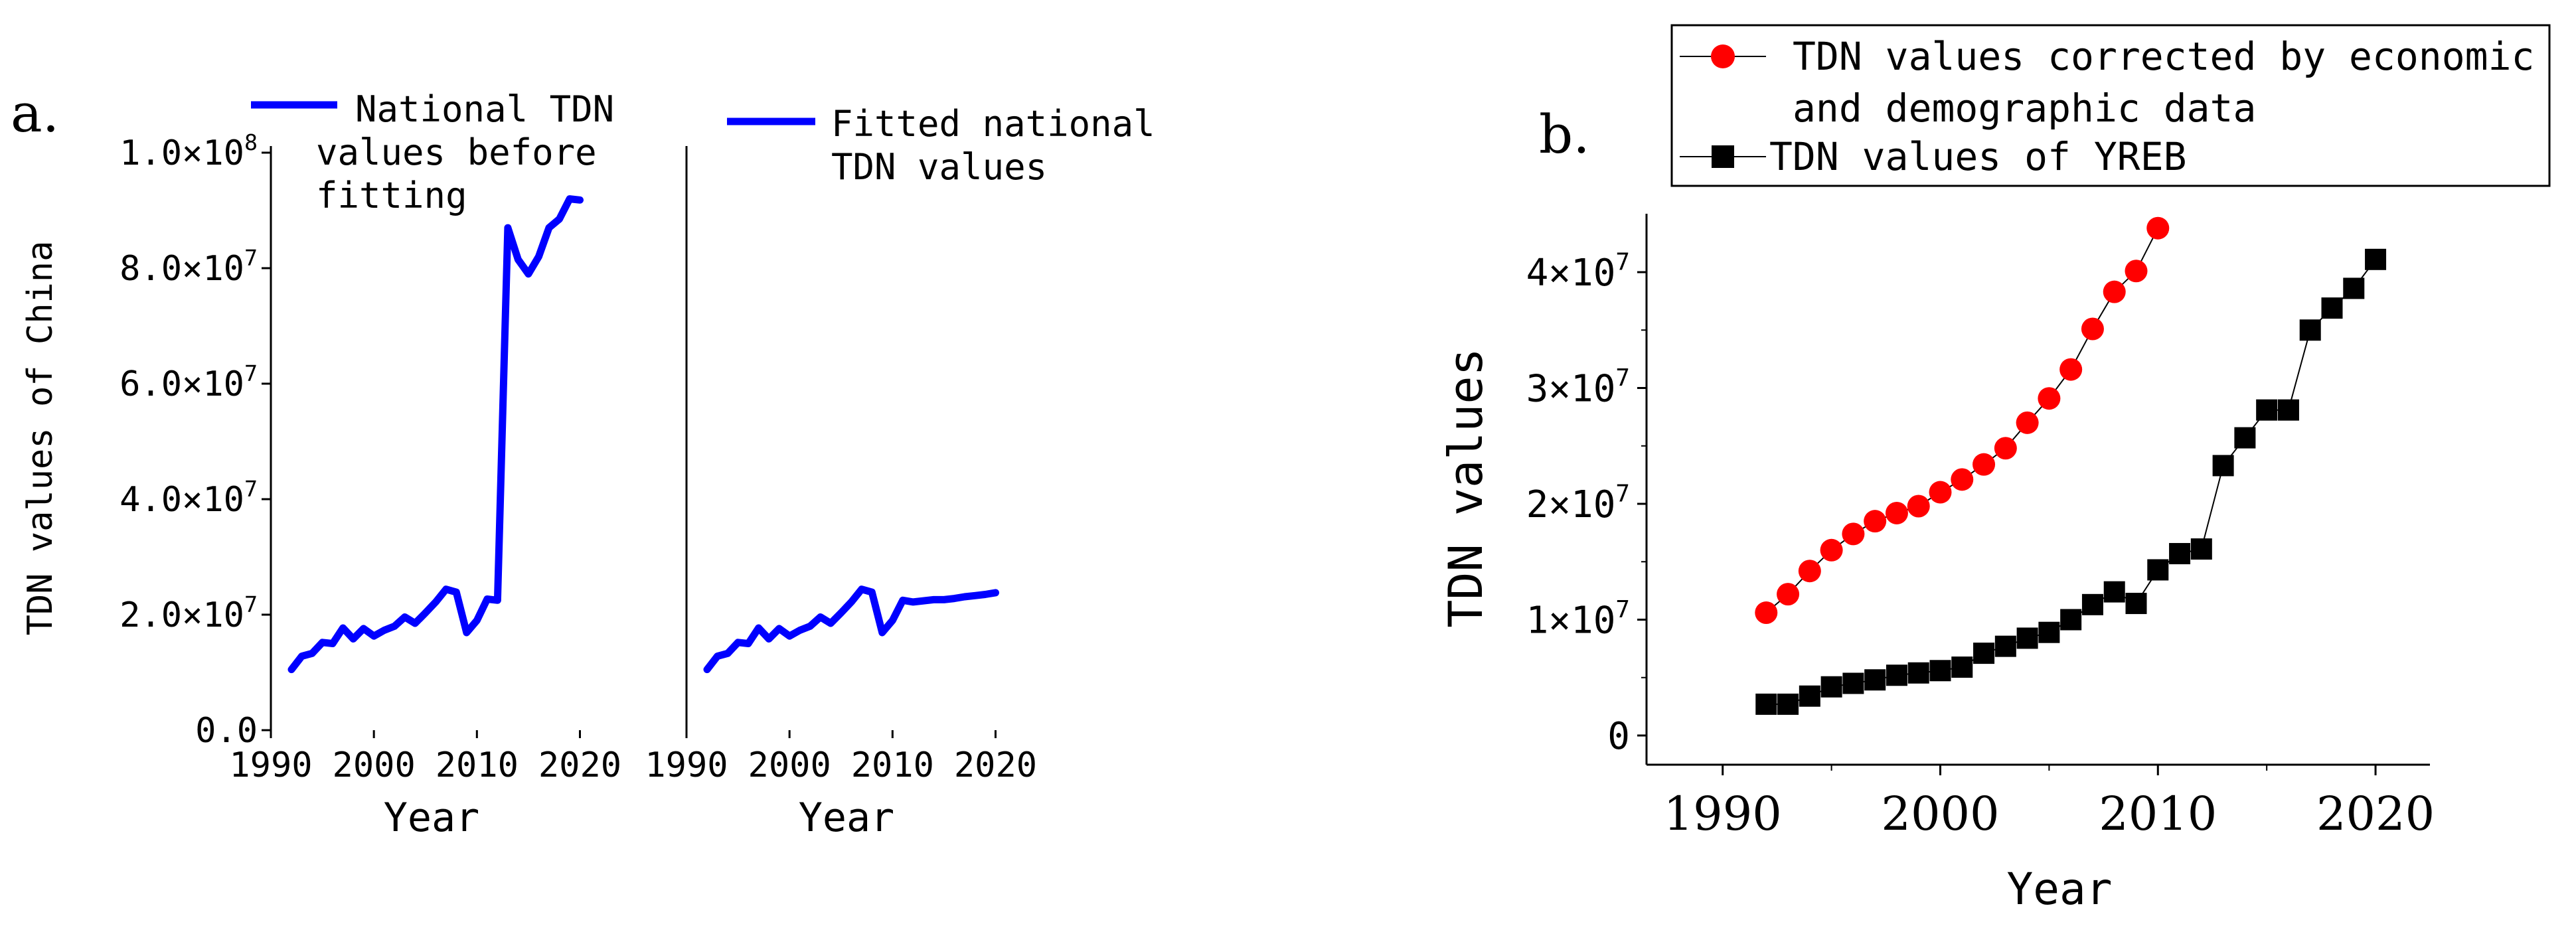  I want to click on y-tick-label: 2.0×107, so click(189, 613).